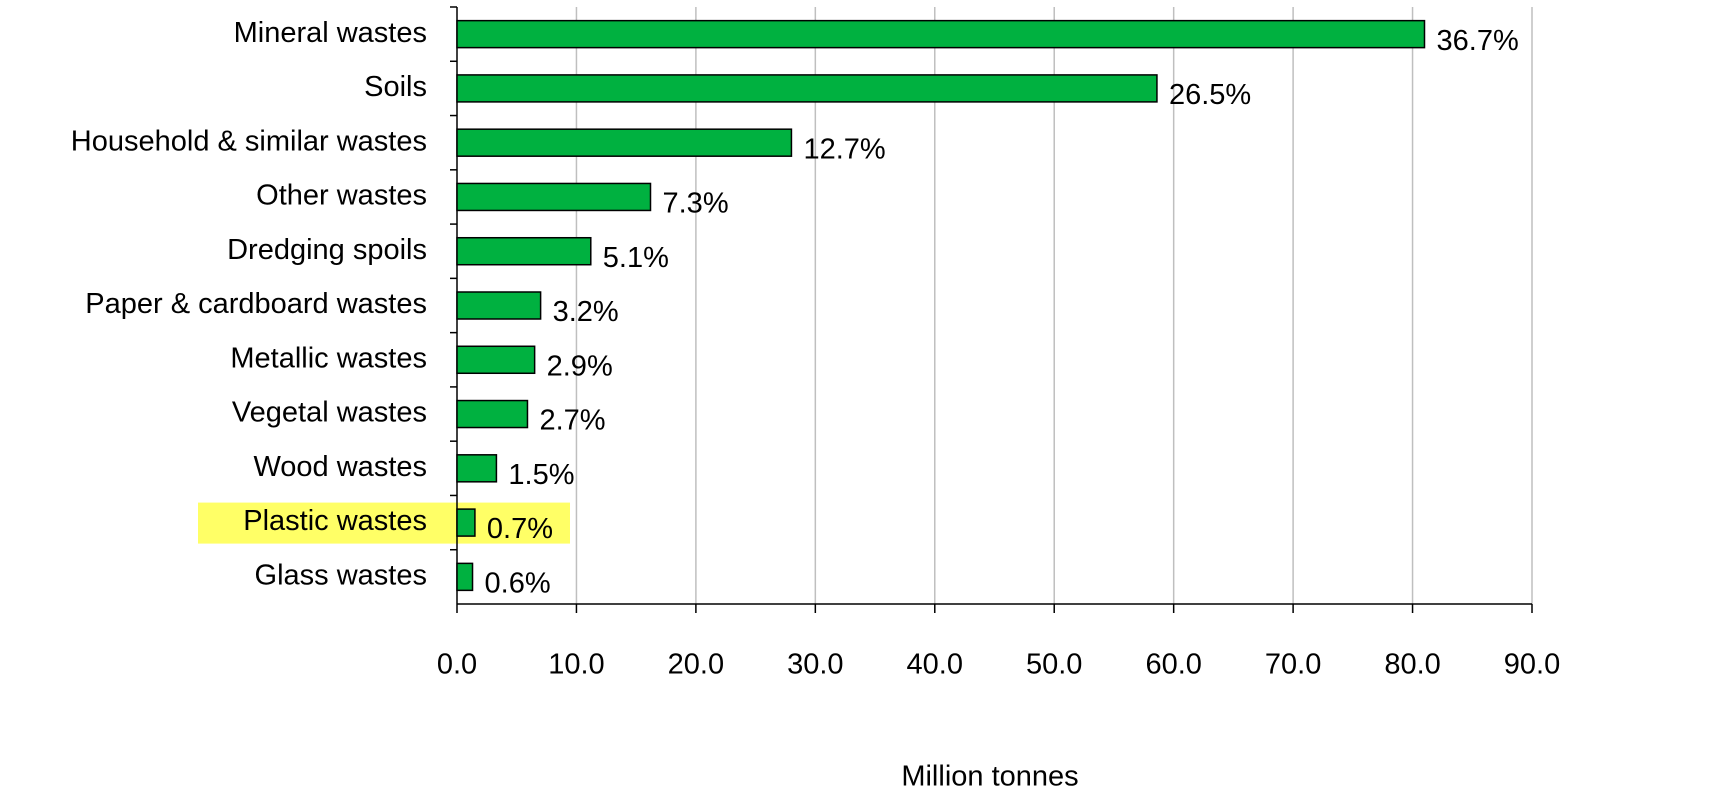  Describe the element at coordinates (580, 366) in the screenshot. I see `data-label: 2.9%` at that location.